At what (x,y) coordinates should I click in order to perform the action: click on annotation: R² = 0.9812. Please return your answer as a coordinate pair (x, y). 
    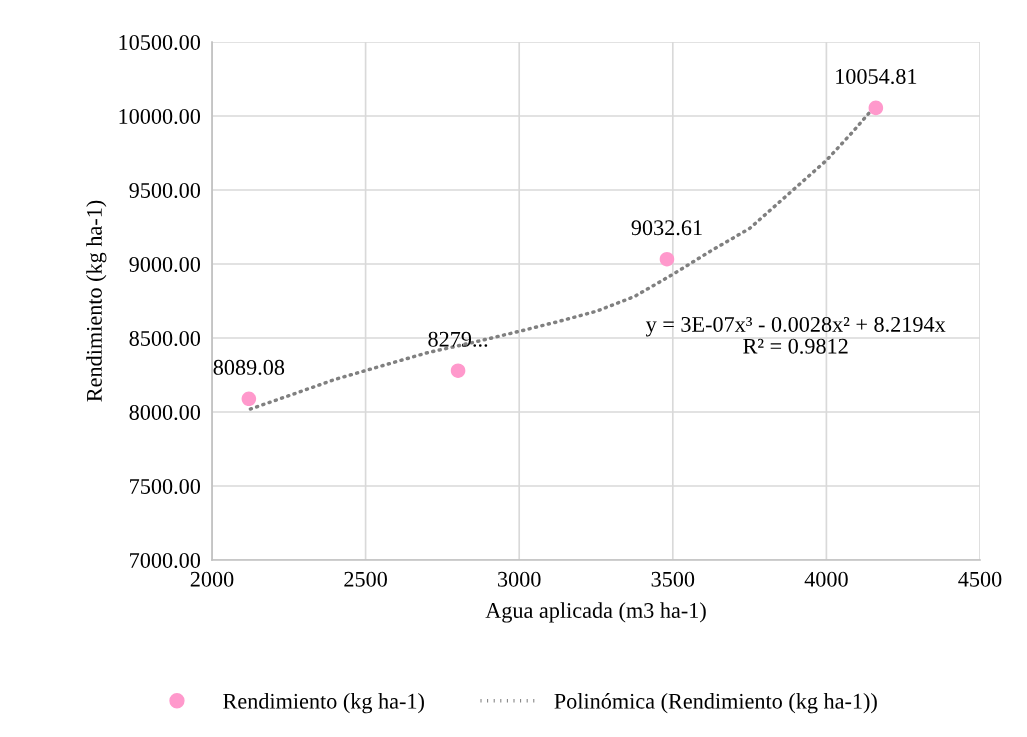
    Looking at the image, I should click on (795, 346).